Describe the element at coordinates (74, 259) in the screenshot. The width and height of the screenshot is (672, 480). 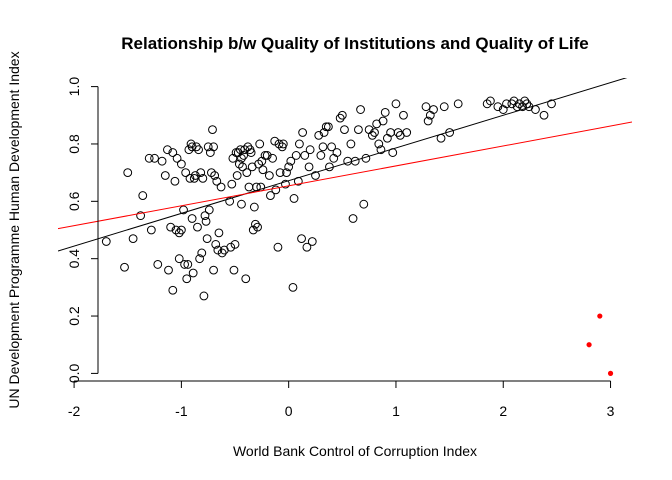
I see `y-tick-label: 0.4` at that location.